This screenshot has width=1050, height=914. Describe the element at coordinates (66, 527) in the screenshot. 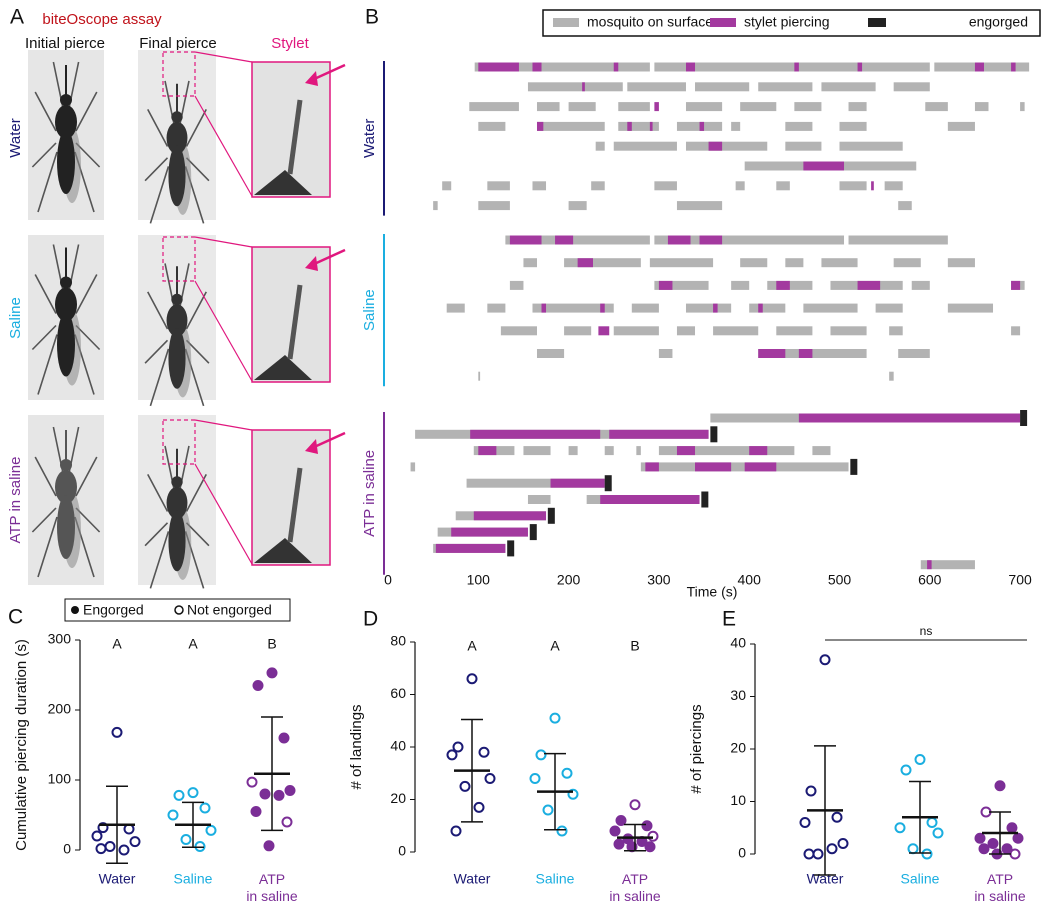

I see `abdomen` at that location.